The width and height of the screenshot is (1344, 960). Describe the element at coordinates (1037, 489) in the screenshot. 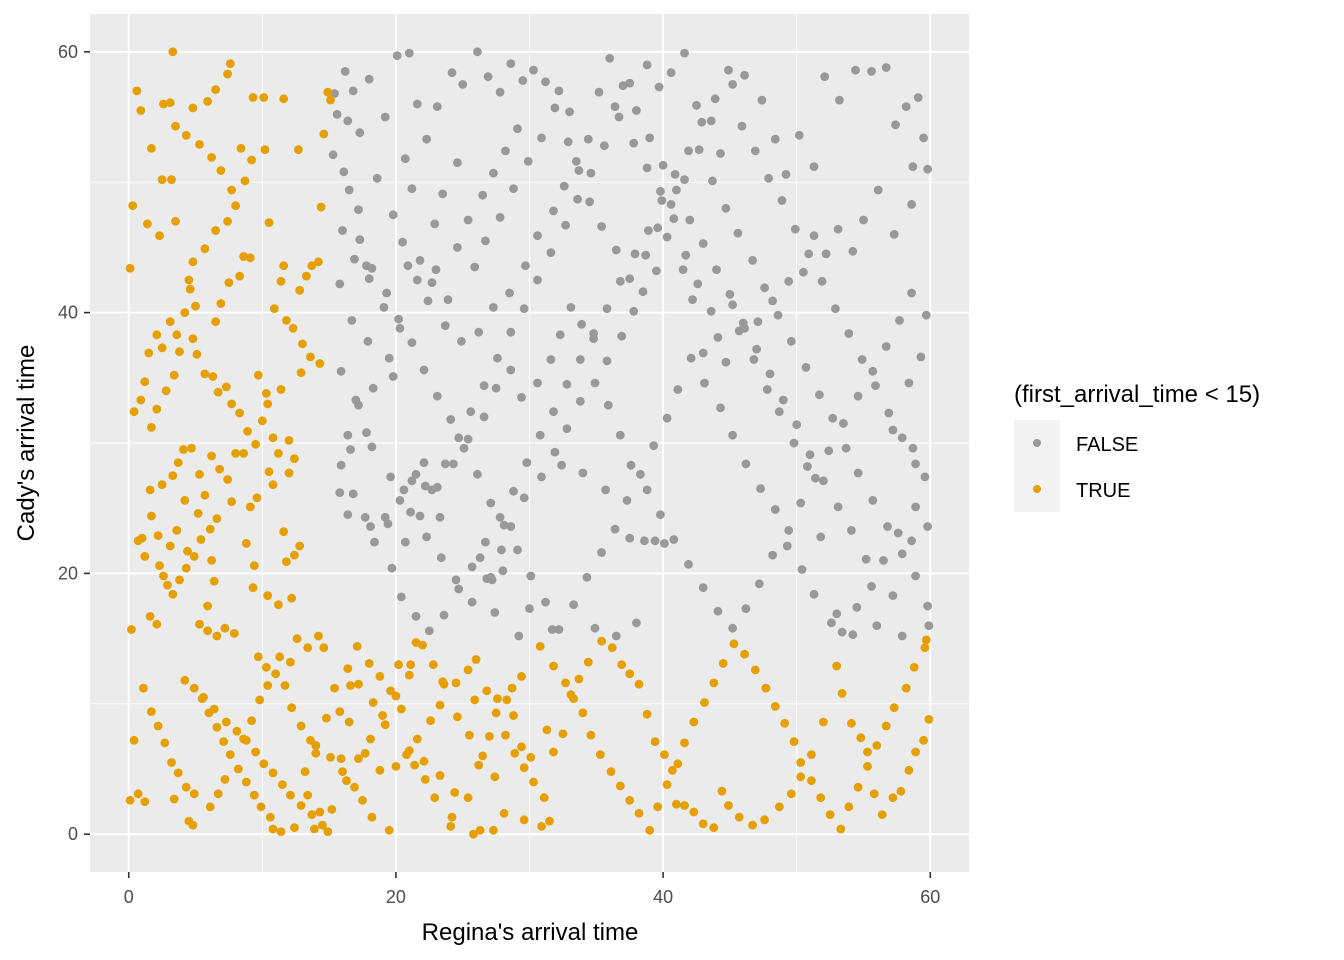

I see `legend-key-true` at that location.